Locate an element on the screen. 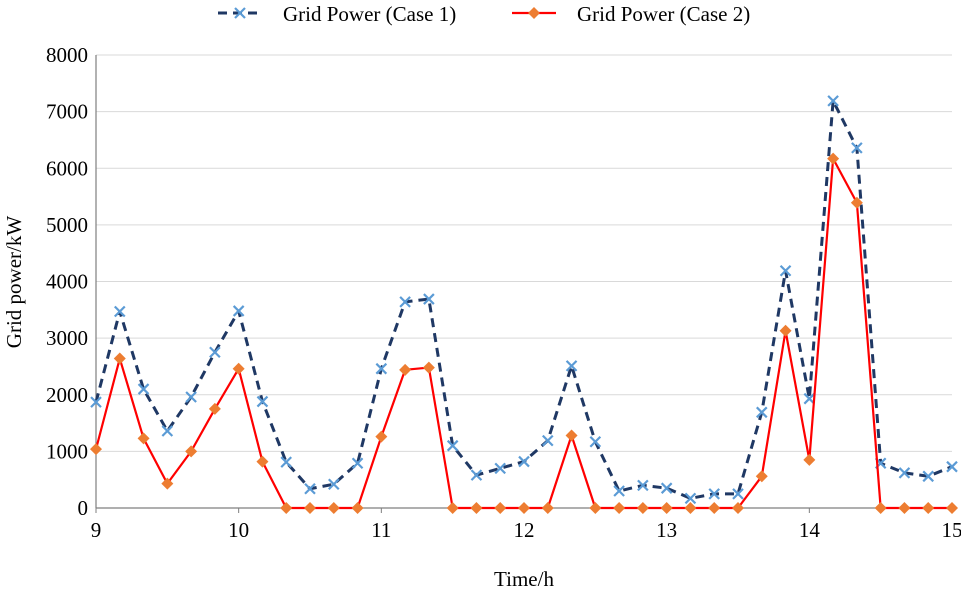 The image size is (961, 591). y-tick-label: 0 is located at coordinates (83, 508).